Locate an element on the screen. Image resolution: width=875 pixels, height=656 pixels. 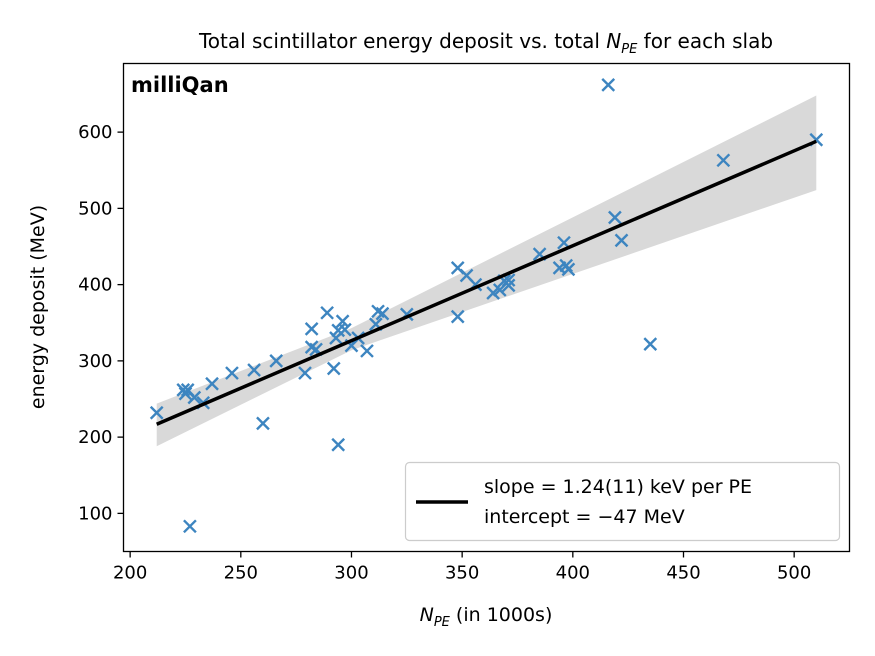
y-tick-label: 100 is located at coordinates (95, 513).